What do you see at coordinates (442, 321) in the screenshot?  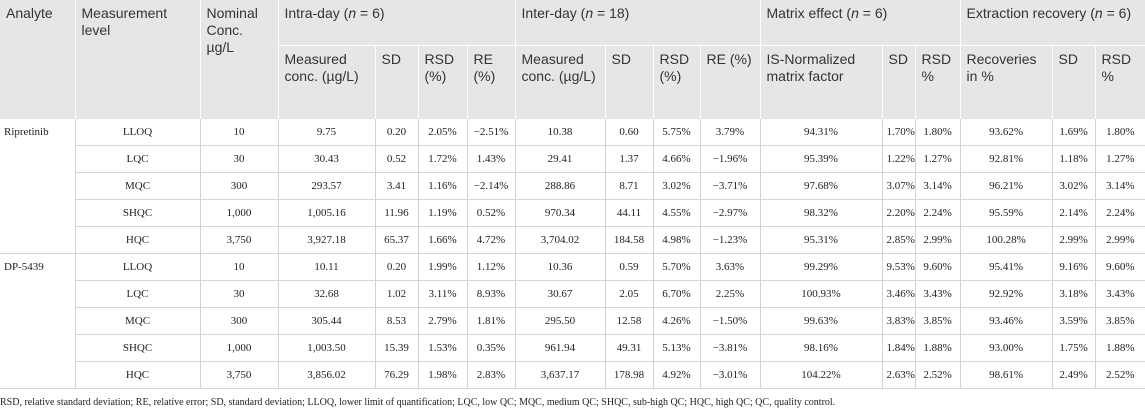 I see `cell: 2.79%` at bounding box center [442, 321].